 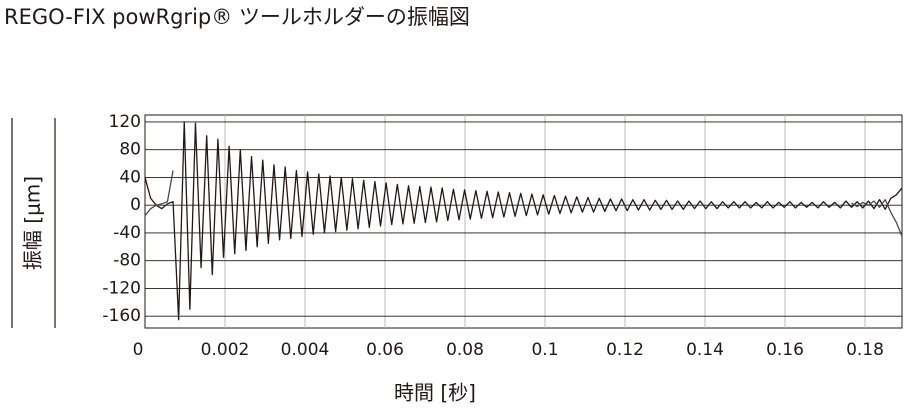 What do you see at coordinates (121, 288) in the screenshot?
I see `y-tick-label: -120` at bounding box center [121, 288].